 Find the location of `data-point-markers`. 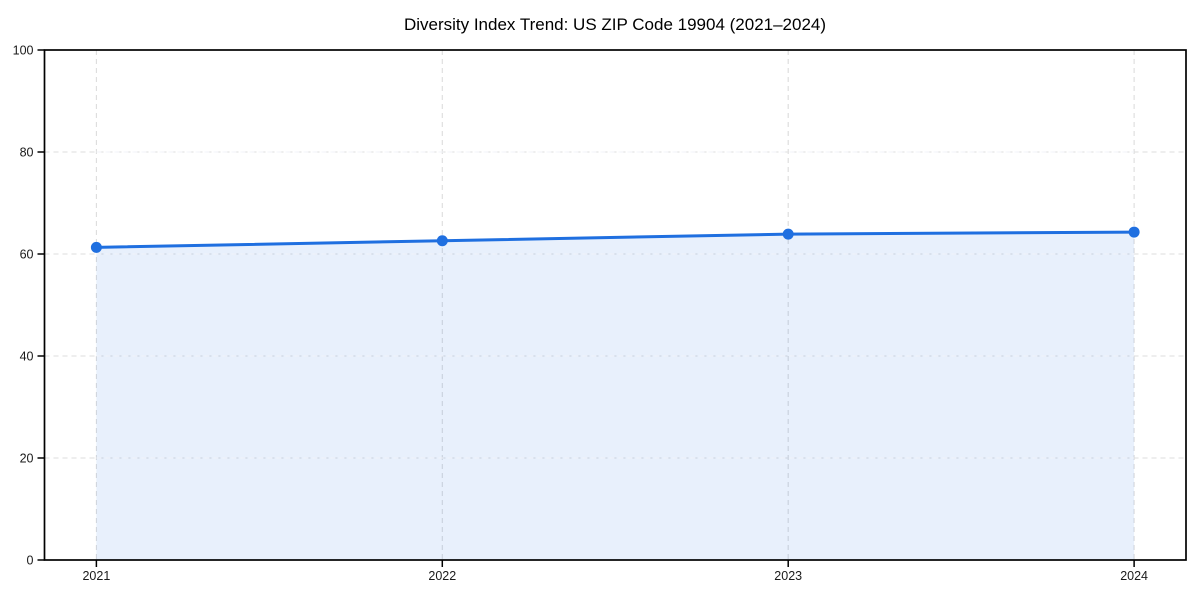

data-point-markers is located at coordinates (615, 239).